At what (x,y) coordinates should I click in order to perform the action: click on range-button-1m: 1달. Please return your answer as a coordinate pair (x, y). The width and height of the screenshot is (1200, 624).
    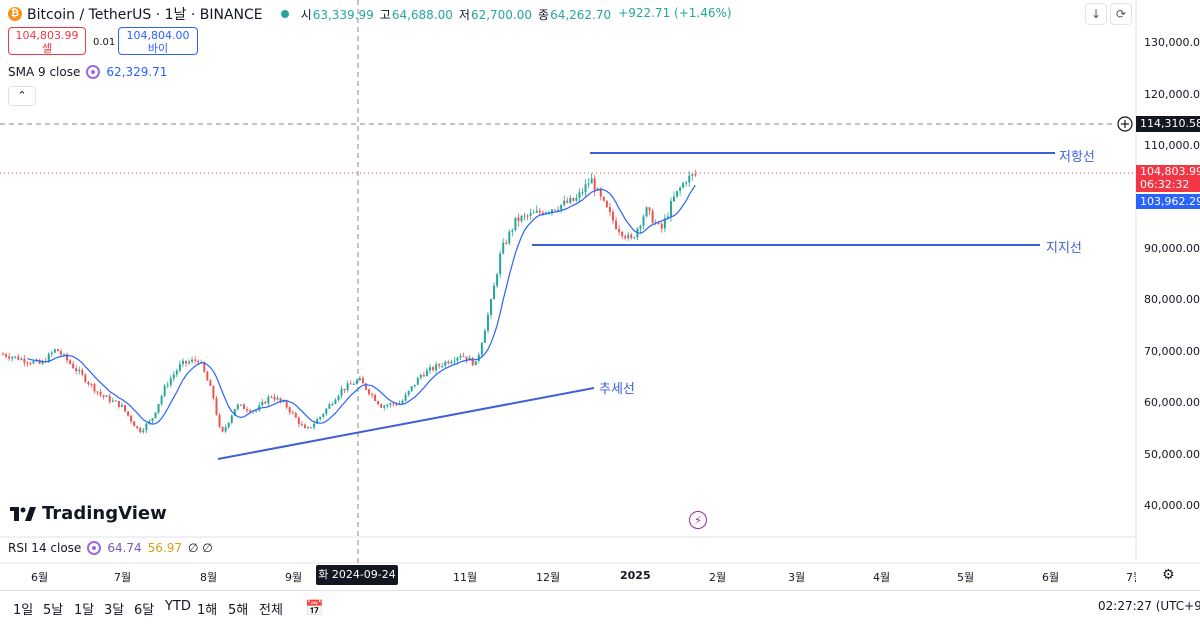
    Looking at the image, I should click on (84, 610).